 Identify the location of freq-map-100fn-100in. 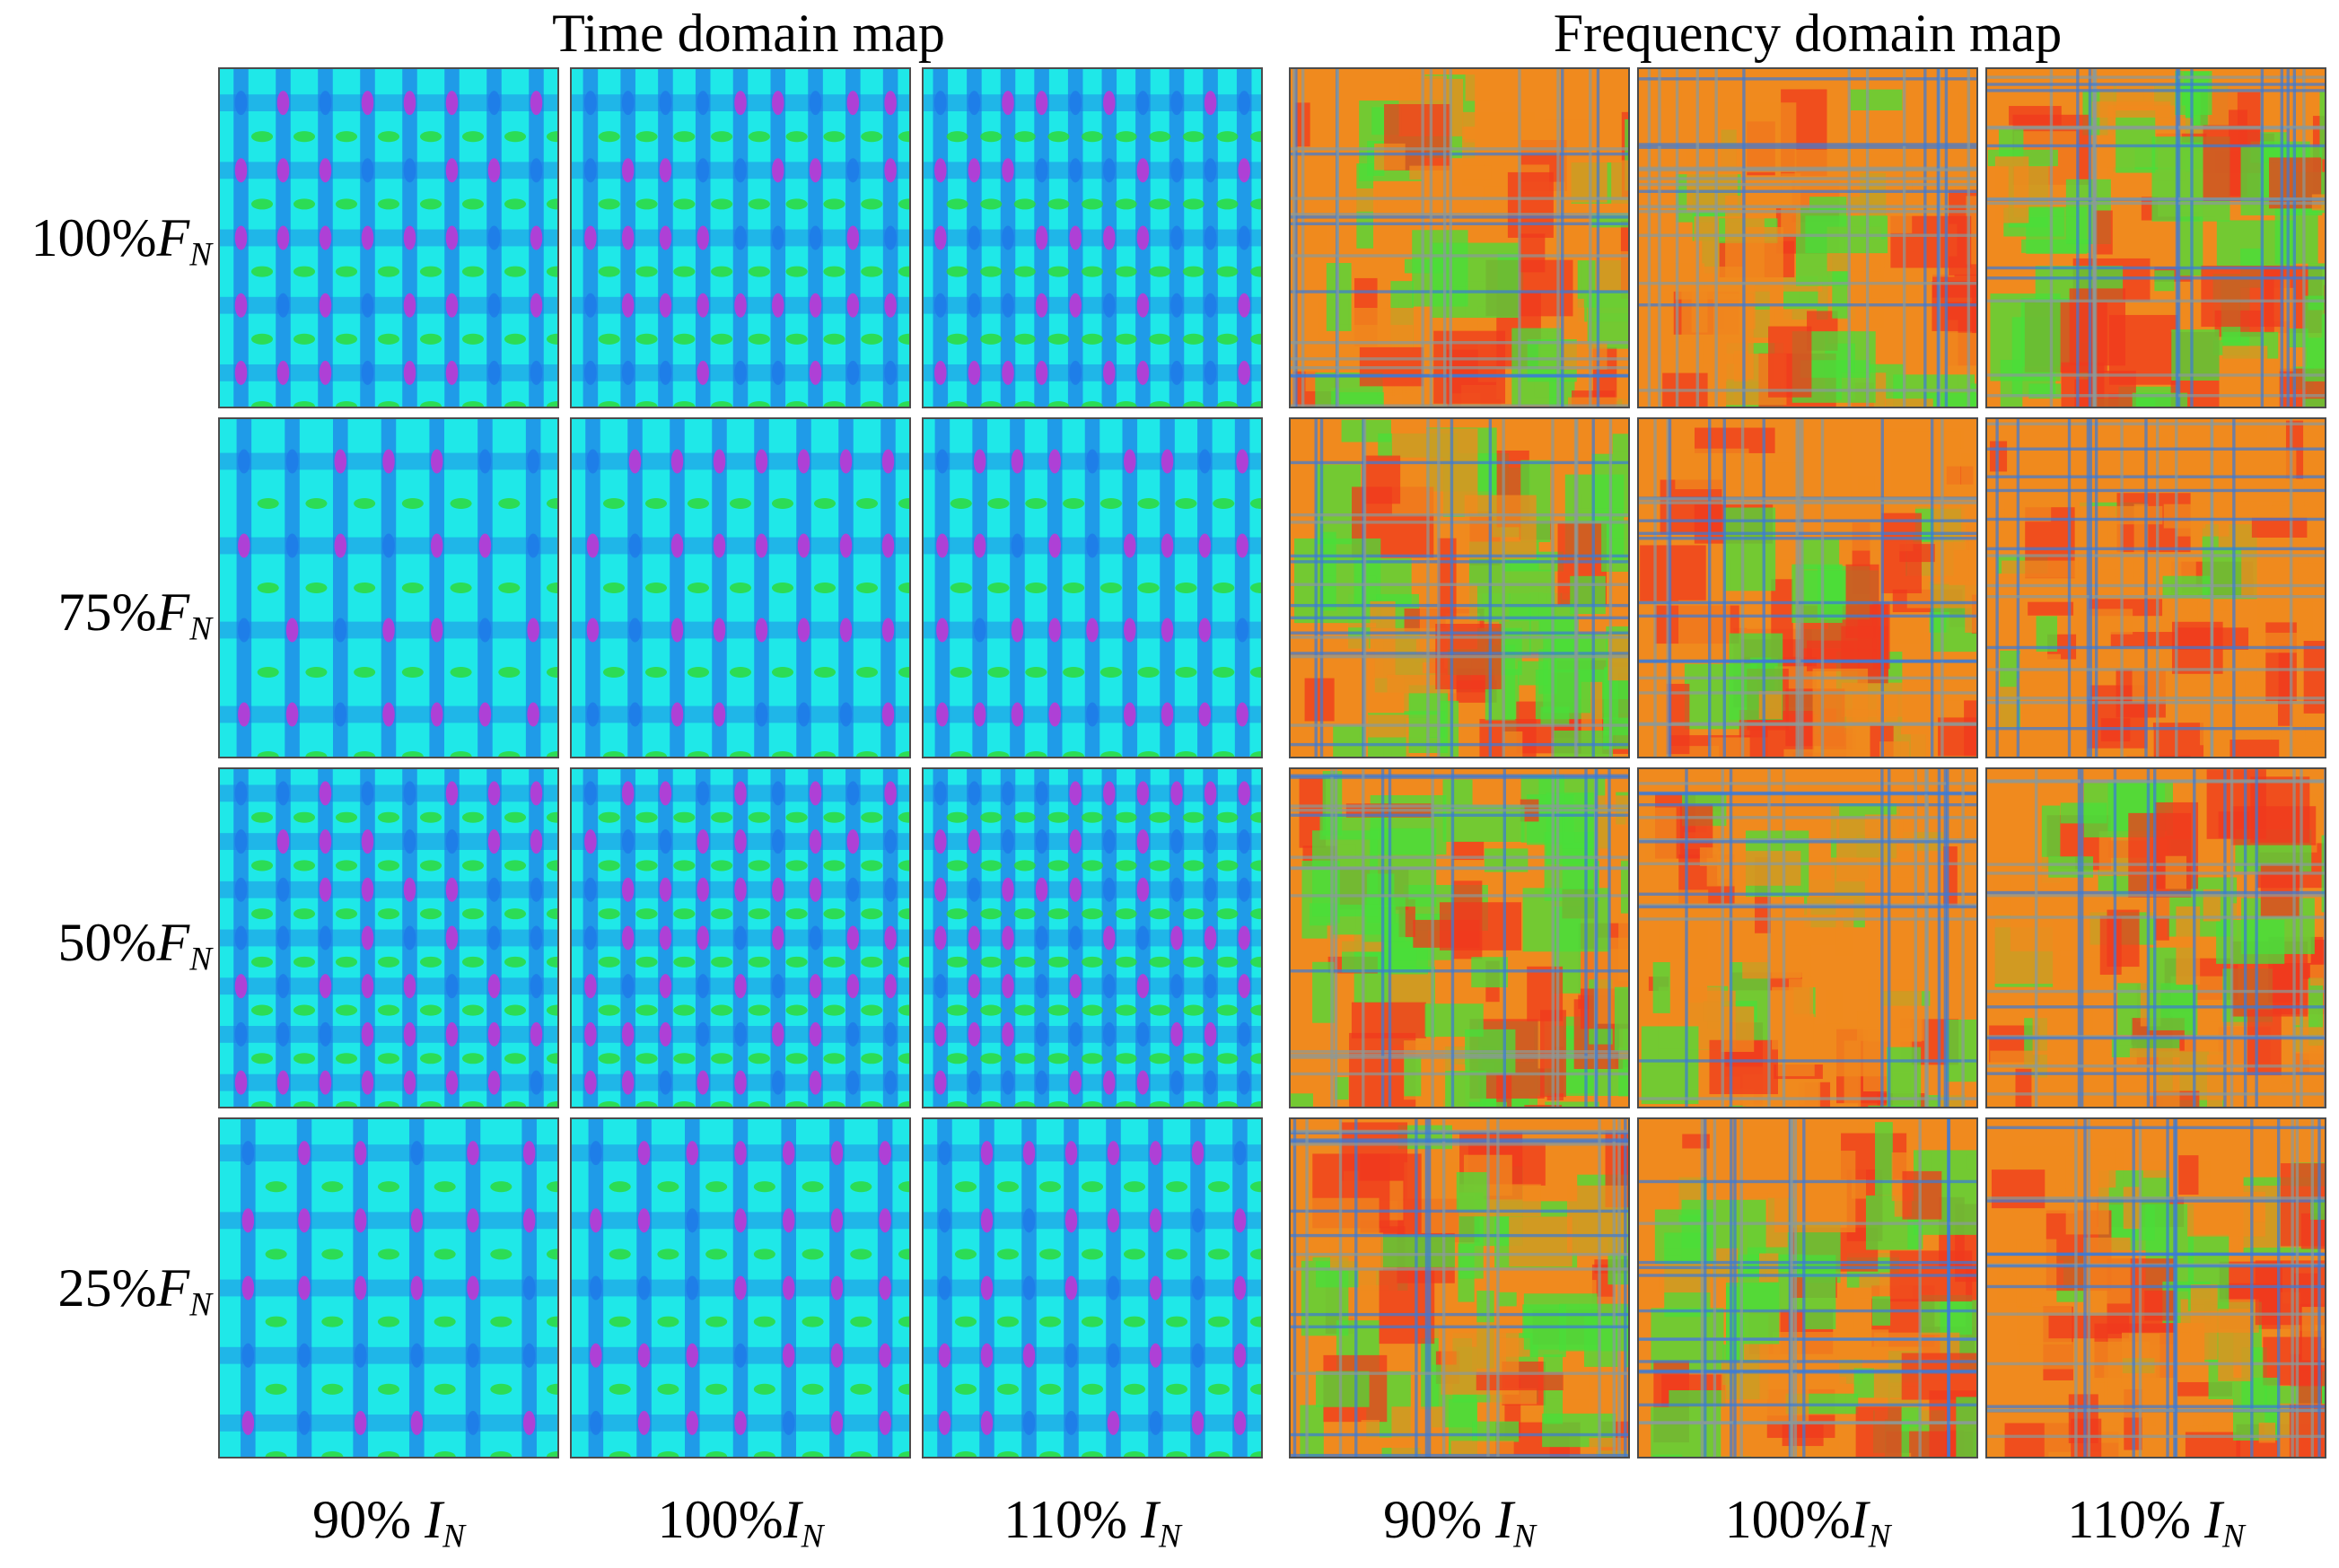
(1807, 237).